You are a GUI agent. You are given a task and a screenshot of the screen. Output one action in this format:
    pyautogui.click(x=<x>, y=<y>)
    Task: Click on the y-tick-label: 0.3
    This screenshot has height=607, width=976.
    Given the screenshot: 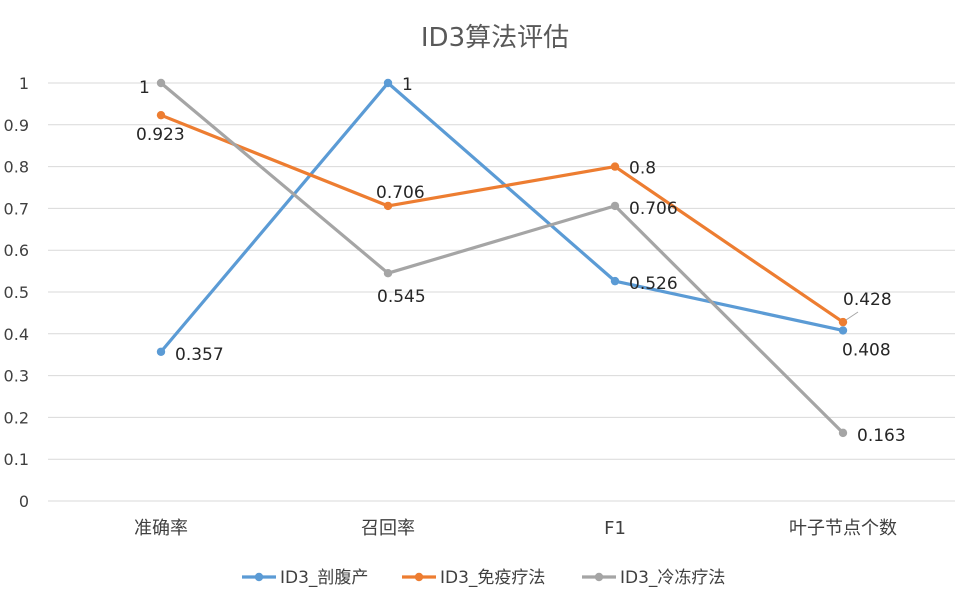 What is the action you would take?
    pyautogui.click(x=16, y=376)
    